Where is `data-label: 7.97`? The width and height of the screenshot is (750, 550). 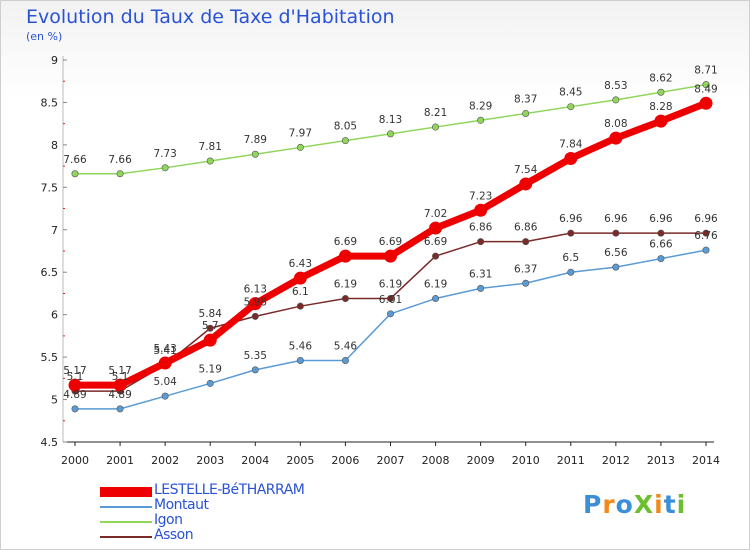
data-label: 7.97 is located at coordinates (300, 133).